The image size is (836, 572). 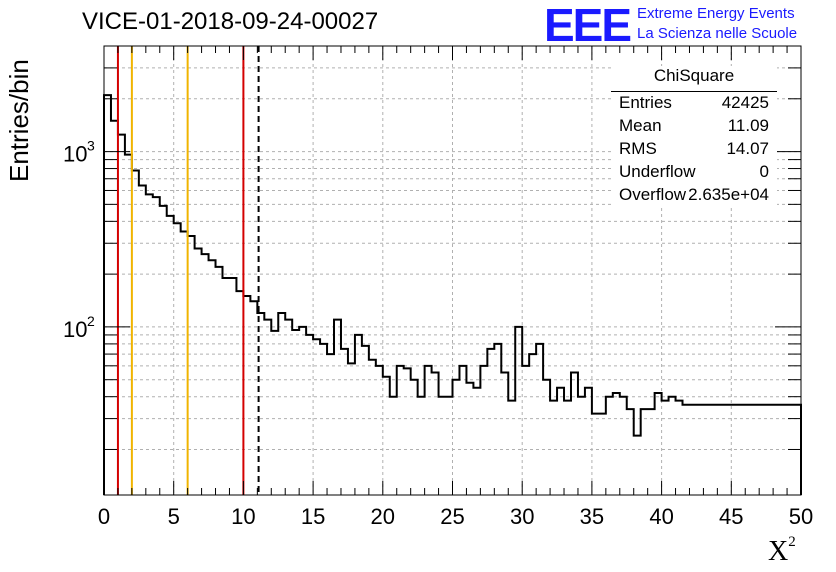 What do you see at coordinates (522, 516) in the screenshot?
I see `x-tick-label: 30` at bounding box center [522, 516].